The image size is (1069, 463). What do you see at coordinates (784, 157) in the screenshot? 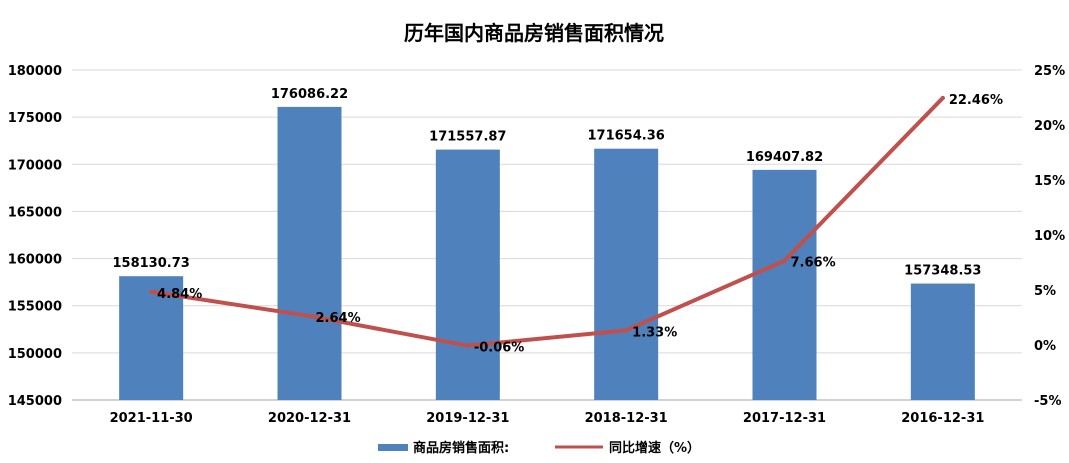
I see `bar-value-label: 169407.82` at bounding box center [784, 157].